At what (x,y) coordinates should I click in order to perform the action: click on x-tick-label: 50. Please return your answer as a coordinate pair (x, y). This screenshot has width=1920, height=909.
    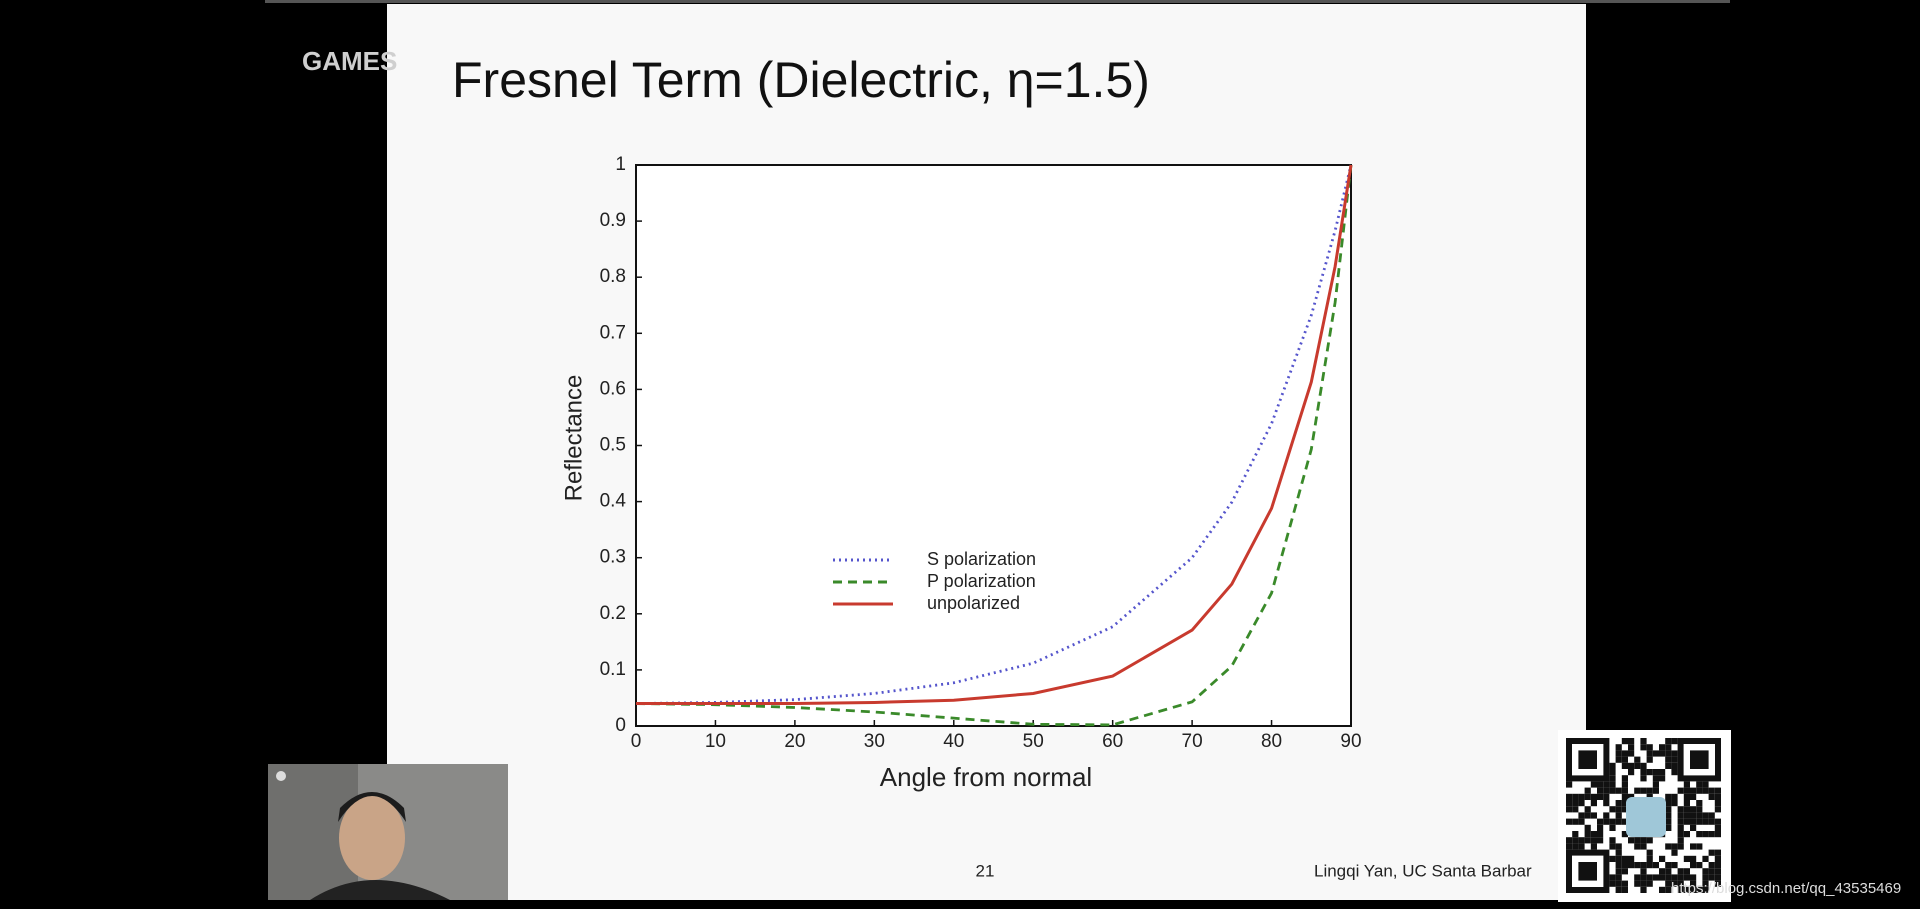
    Looking at the image, I should click on (1033, 741).